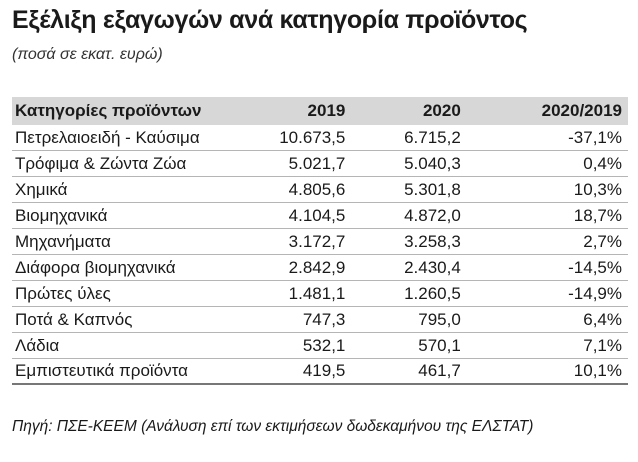 The height and width of the screenshot is (462, 638). I want to click on cell-2019: 3.172,7, so click(317, 241).